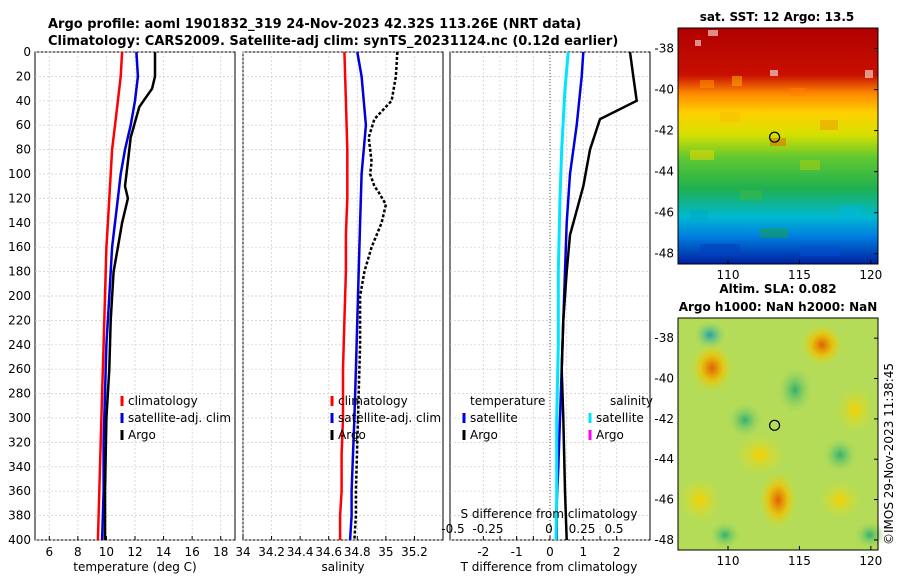 Image resolution: width=900 pixels, height=580 pixels. What do you see at coordinates (19, 540) in the screenshot?
I see `y-tick-label: 400` at bounding box center [19, 540].